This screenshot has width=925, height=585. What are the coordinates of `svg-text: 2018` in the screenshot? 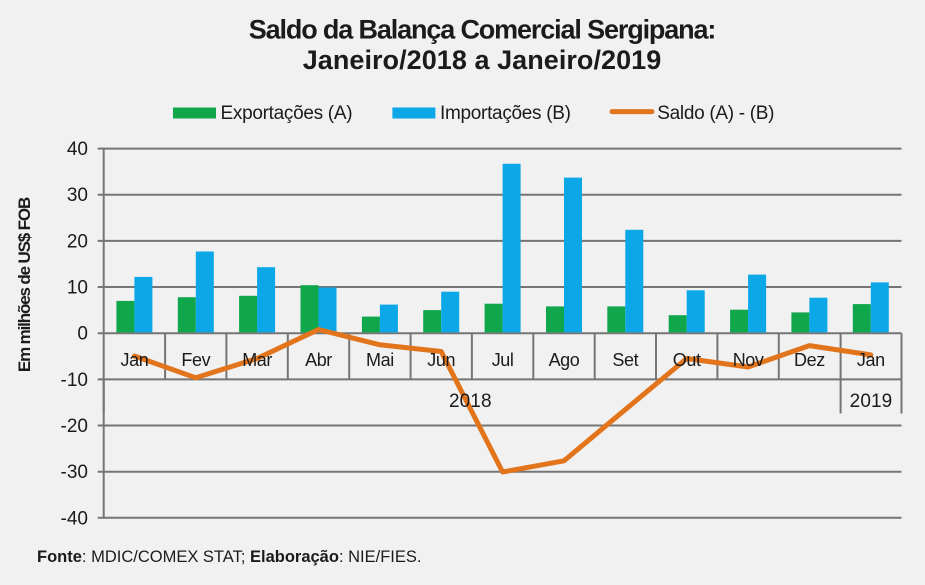 It's located at (470, 401).